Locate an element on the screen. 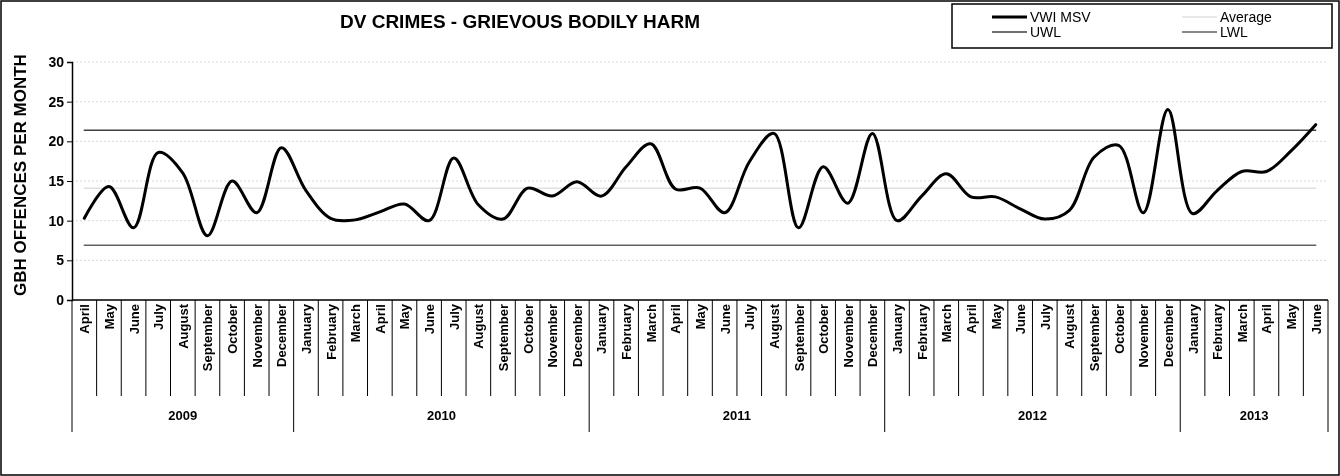  y-tick-label: 10 is located at coordinates (56, 220).